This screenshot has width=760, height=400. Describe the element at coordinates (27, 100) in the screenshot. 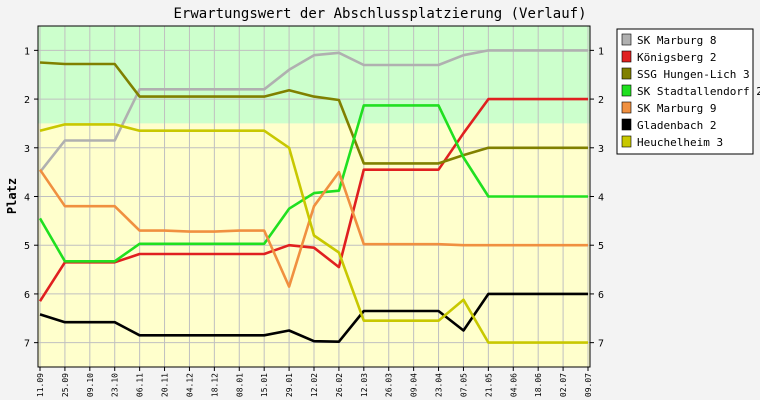

I see `y-tick-label-left: 2` at that location.